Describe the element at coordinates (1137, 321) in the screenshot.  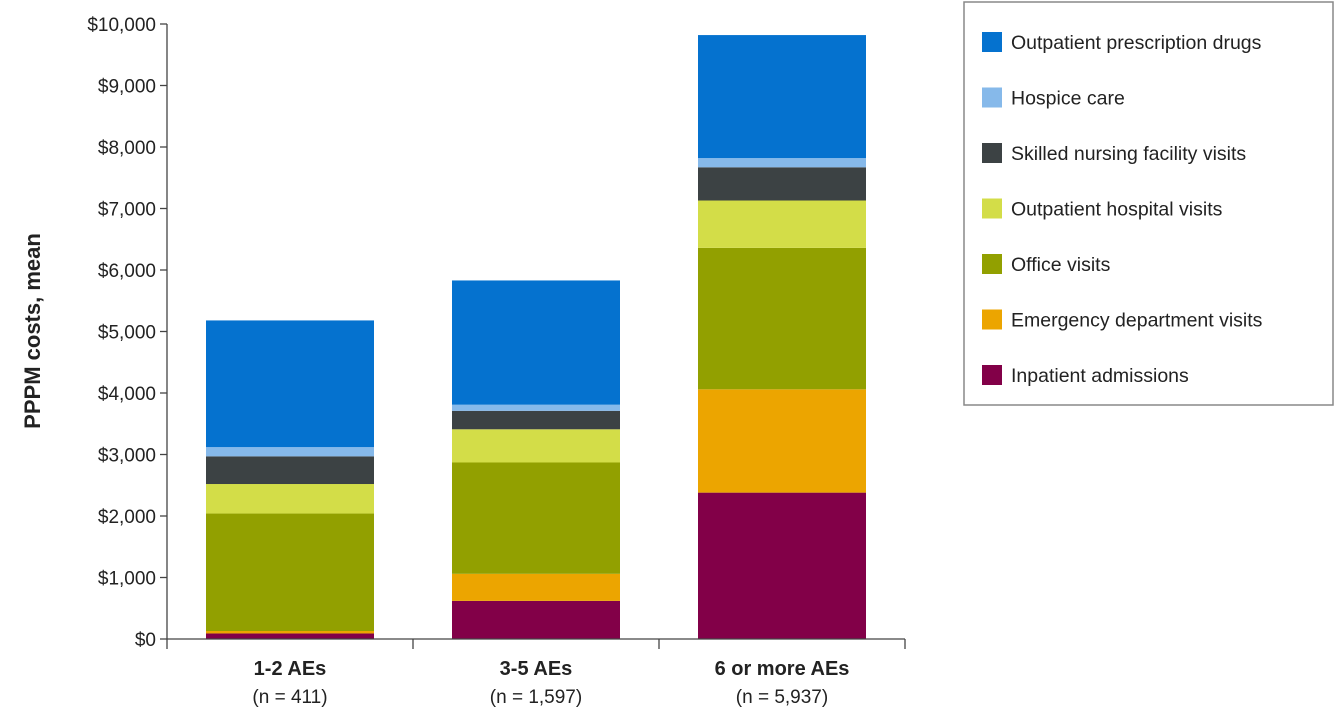
I see `legend-label: Emergency department visits` at that location.